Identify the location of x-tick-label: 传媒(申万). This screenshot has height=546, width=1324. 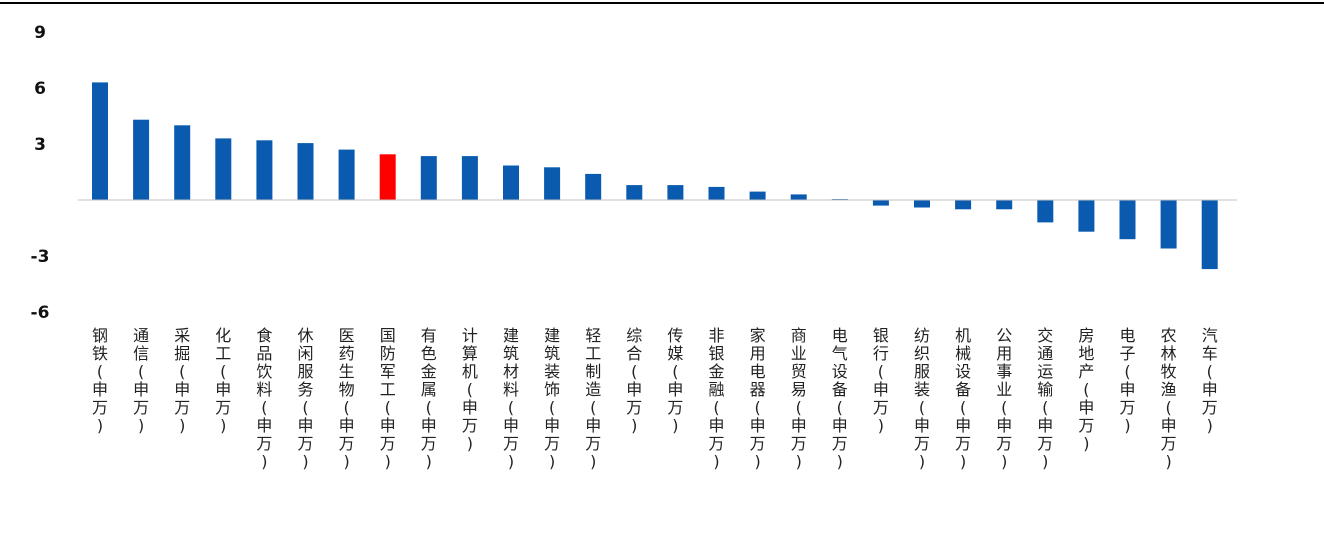
(675, 380).